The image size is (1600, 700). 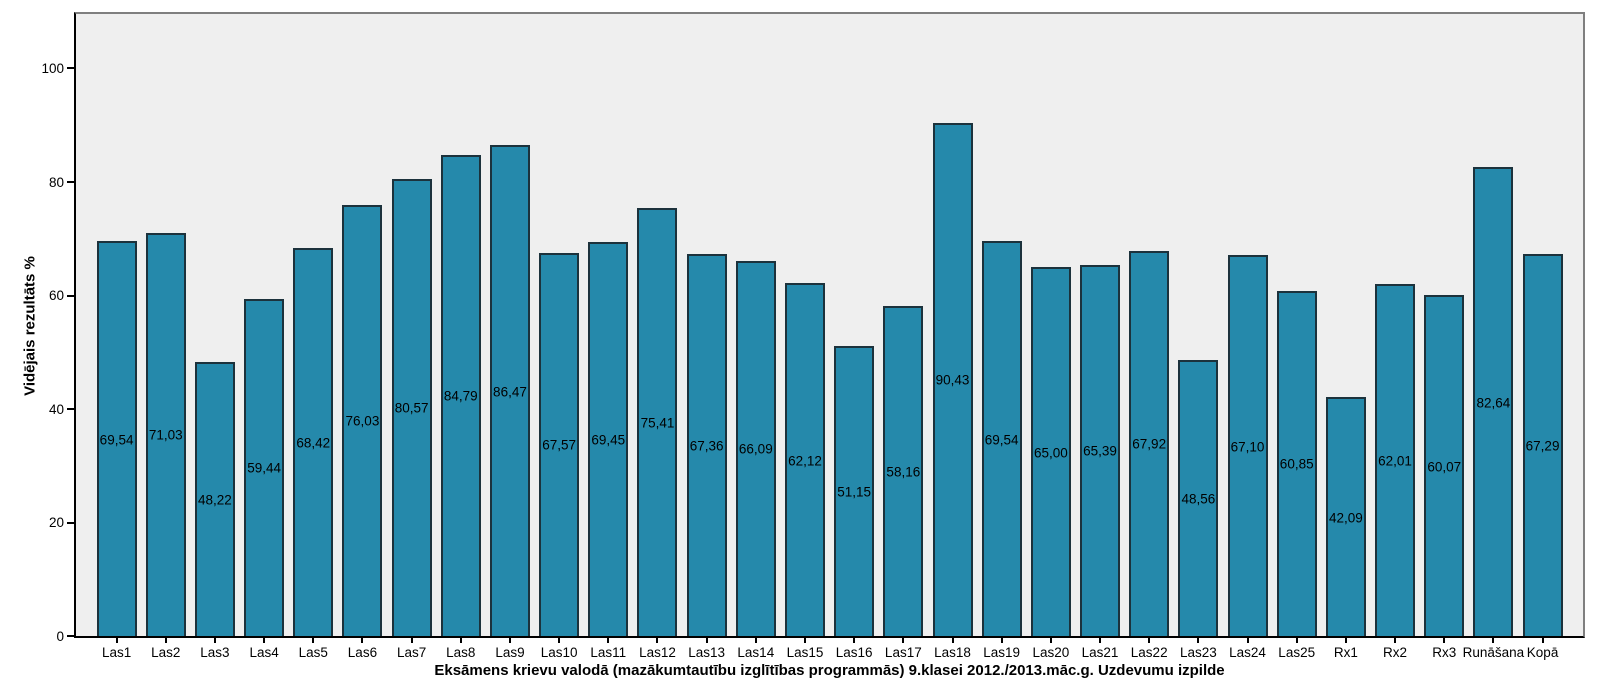 I want to click on bar-value-label: 48,56, so click(x=1198, y=499).